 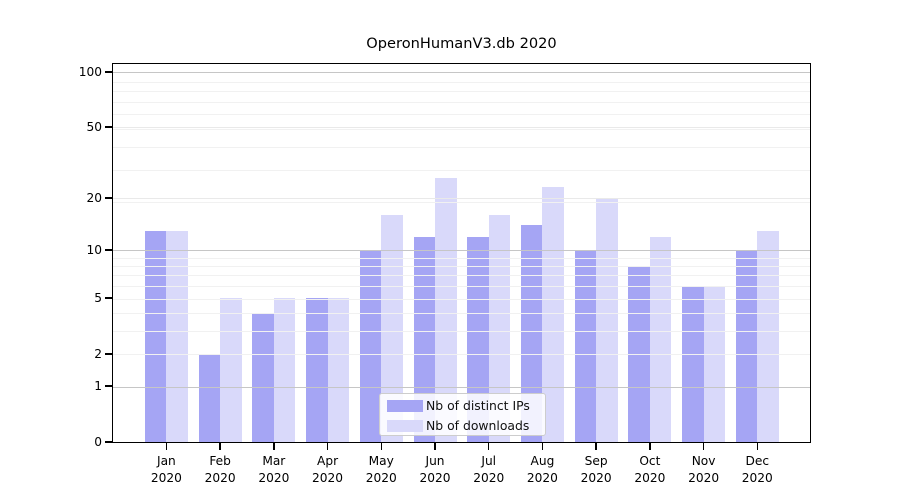 I want to click on x-tick-label-sep: Sep 2020, so click(x=596, y=469).